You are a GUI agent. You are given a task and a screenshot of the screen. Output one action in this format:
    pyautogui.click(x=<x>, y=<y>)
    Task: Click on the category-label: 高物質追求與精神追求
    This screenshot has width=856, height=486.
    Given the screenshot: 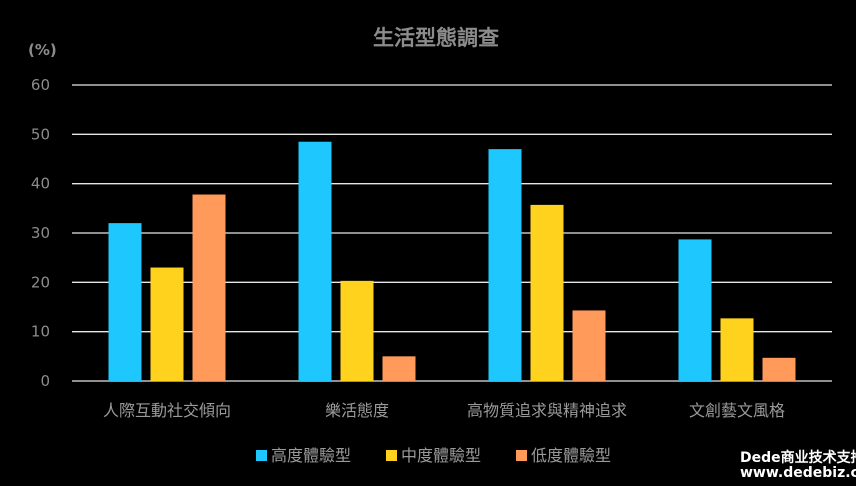 What is the action you would take?
    pyautogui.click(x=547, y=410)
    